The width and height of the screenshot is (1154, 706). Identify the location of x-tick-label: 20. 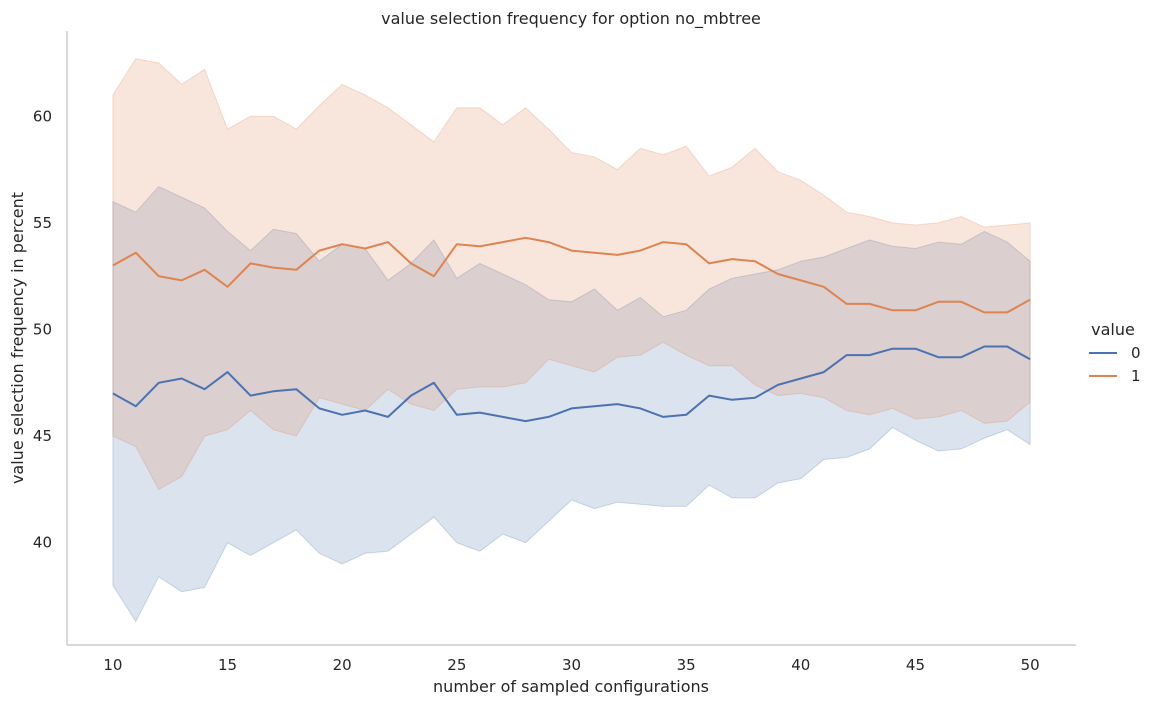
(342, 665).